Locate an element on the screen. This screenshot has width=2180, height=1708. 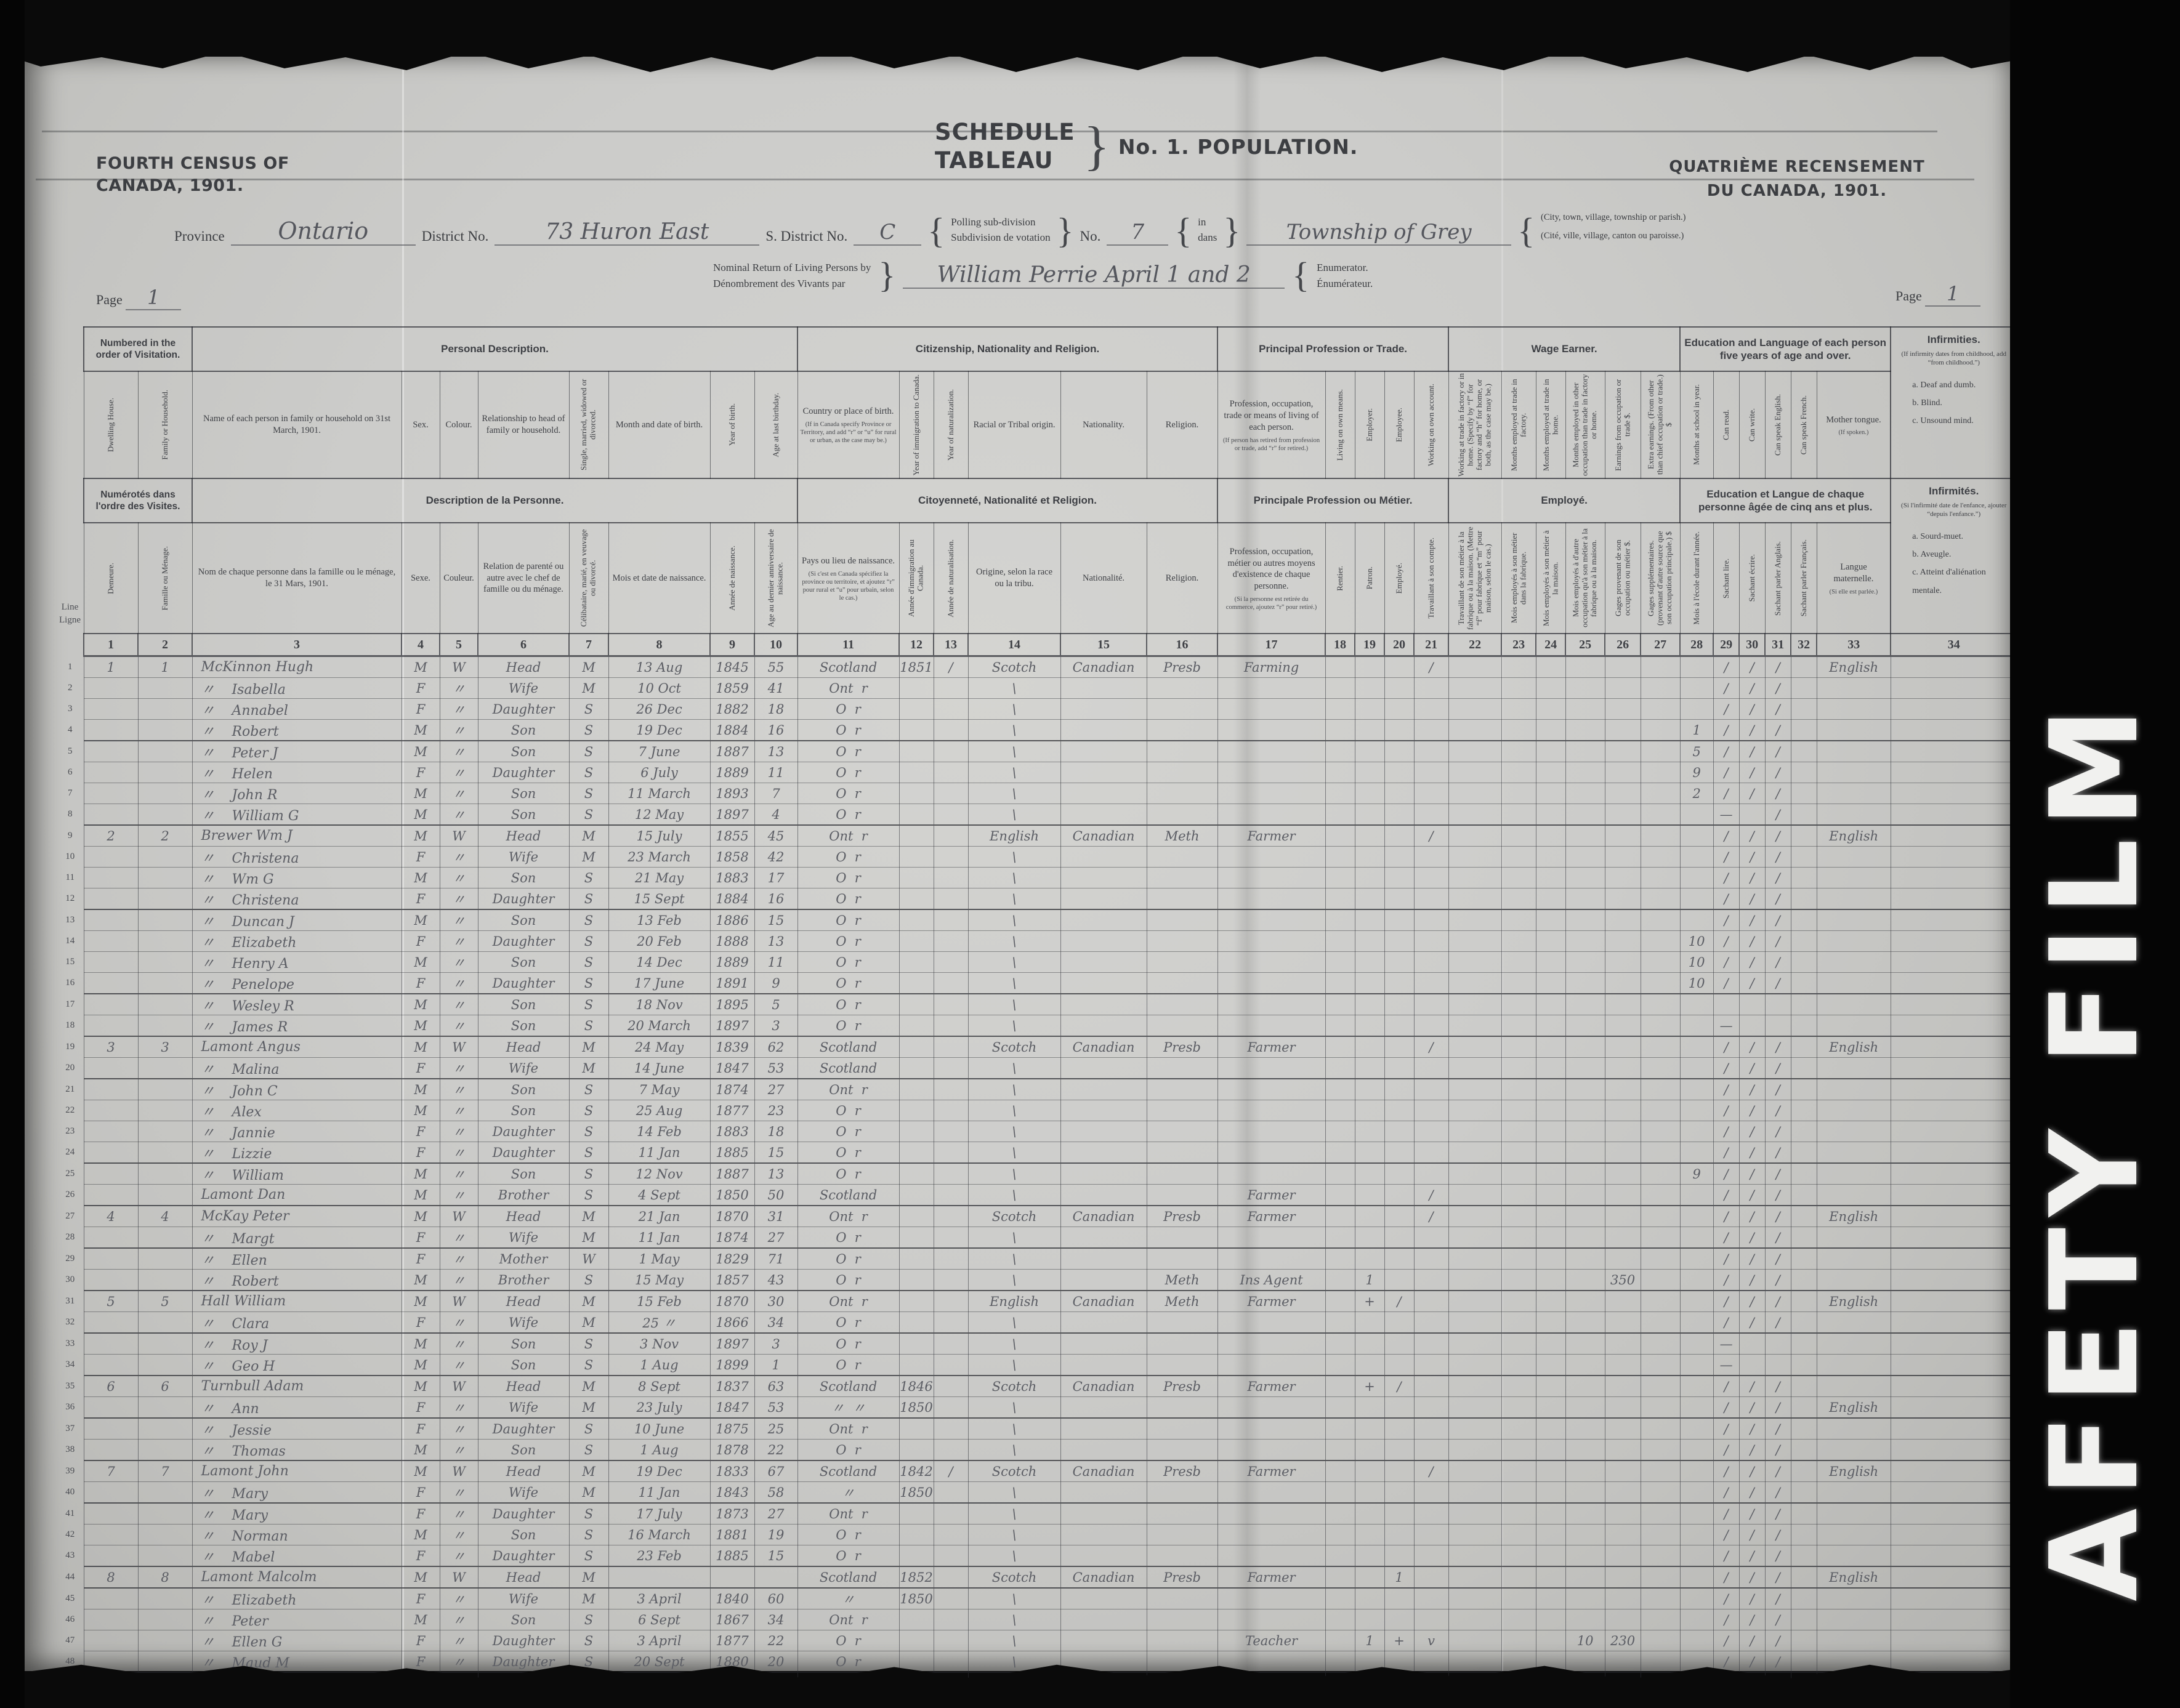
cell-r12-c24 is located at coordinates (1550, 899).